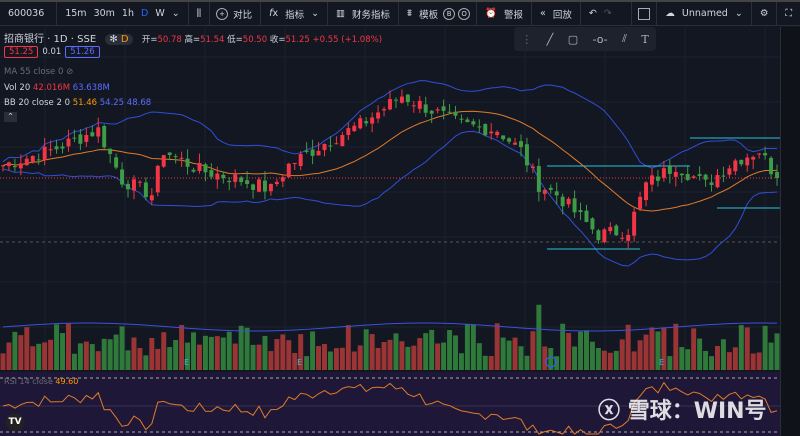  What do you see at coordinates (645, 39) in the screenshot?
I see `text-icon: T` at bounding box center [645, 39].